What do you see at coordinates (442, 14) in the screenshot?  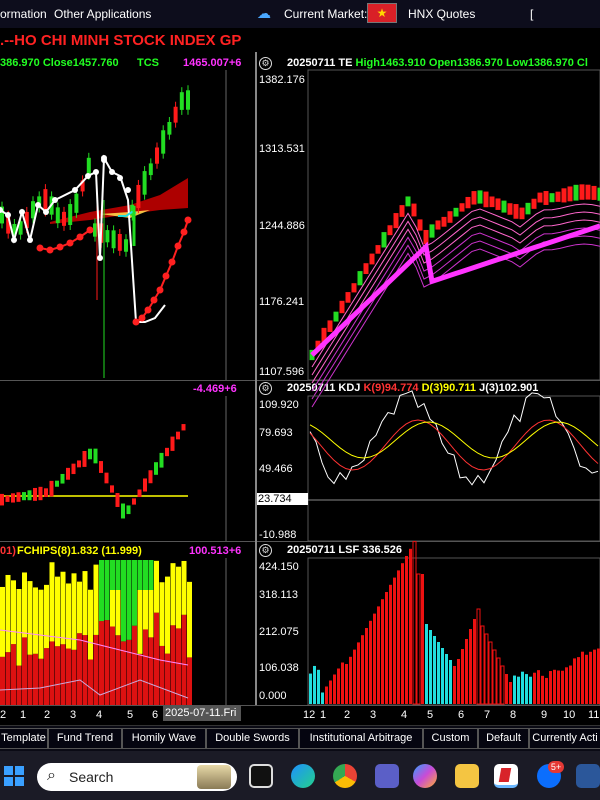 I see `market-selector: HNX Quotes` at bounding box center [442, 14].